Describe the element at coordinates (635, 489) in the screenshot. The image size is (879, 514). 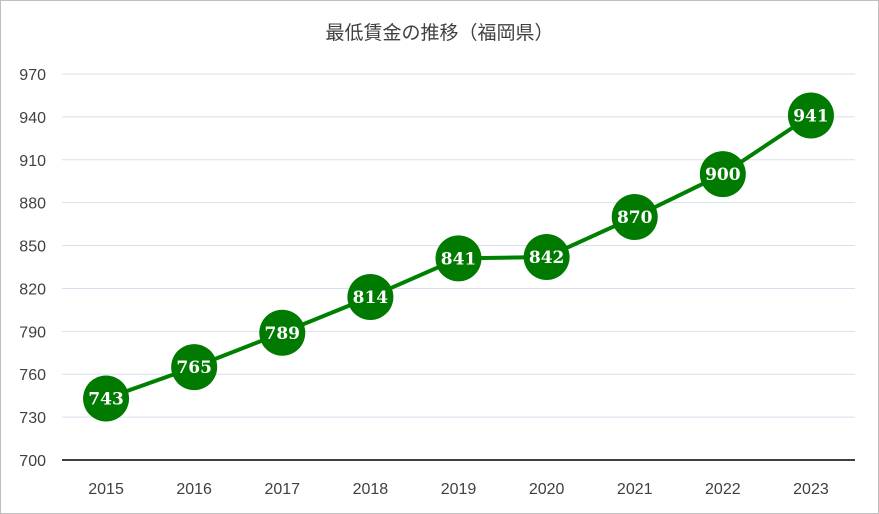
I see `x-tick-label: 2021` at that location.